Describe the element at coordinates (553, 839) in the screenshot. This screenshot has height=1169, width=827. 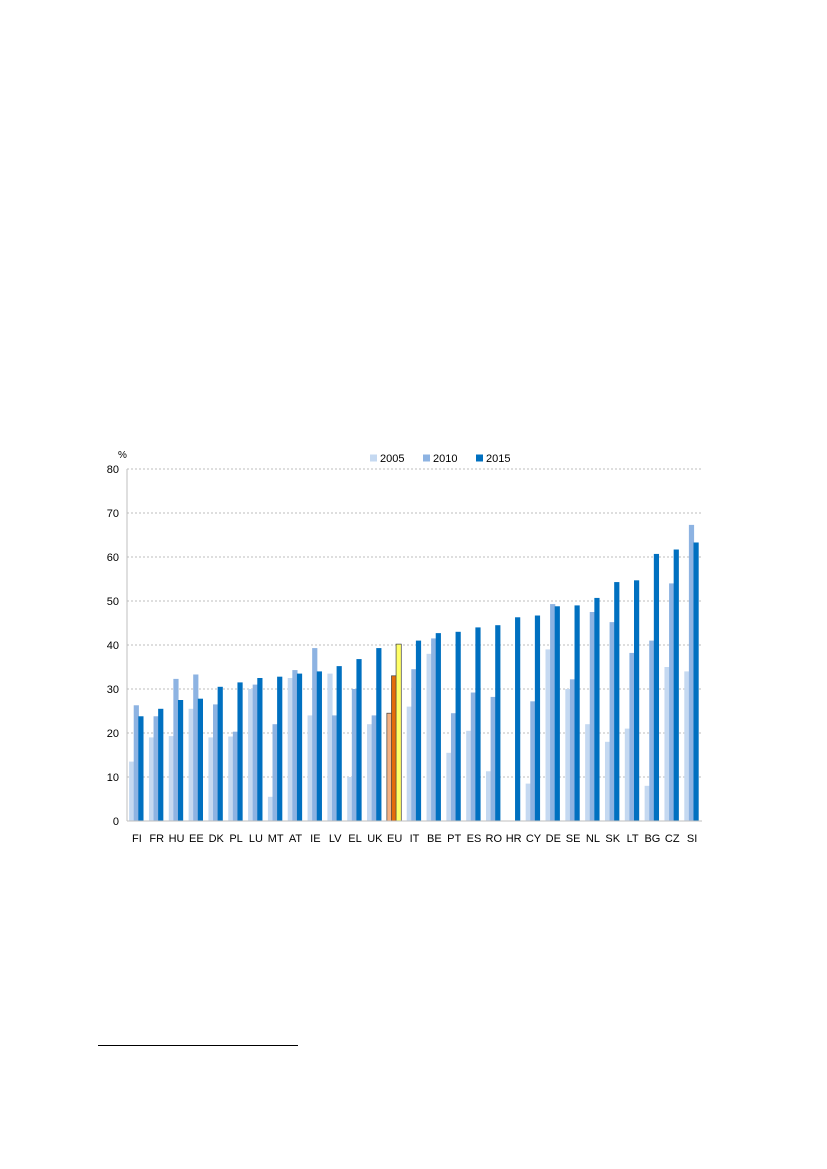
I see `x-tick-label: DE` at that location.